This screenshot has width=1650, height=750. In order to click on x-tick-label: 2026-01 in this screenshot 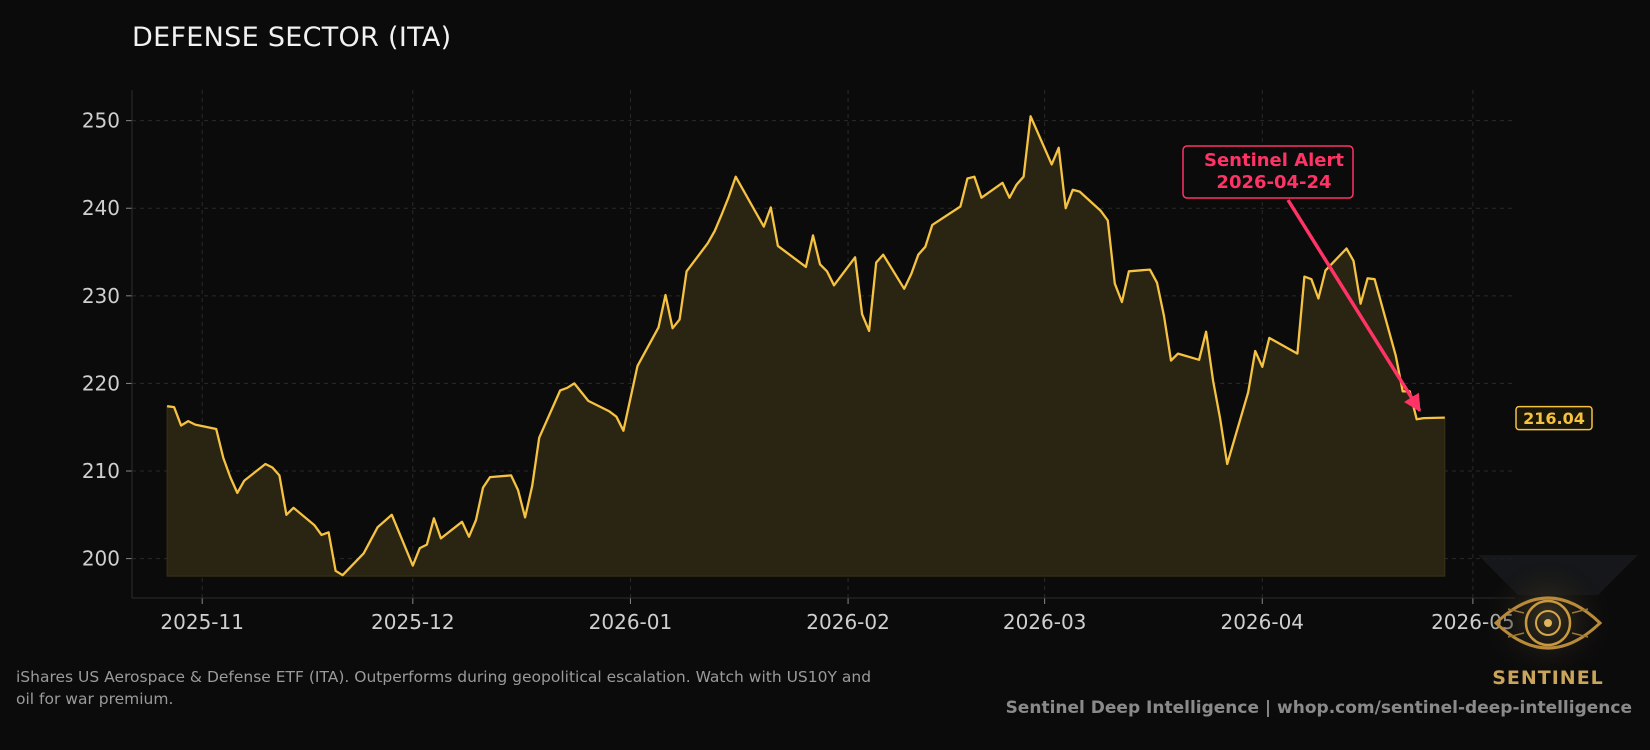, I will do `click(631, 622)`.